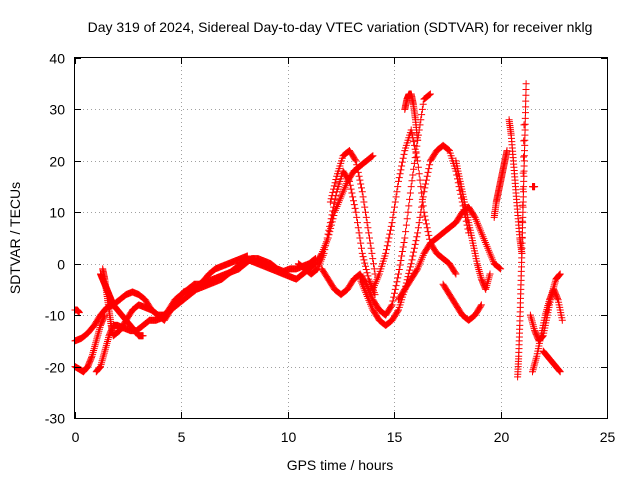 This screenshot has height=480, width=640. I want to click on x-tick-label: 10, so click(289, 437).